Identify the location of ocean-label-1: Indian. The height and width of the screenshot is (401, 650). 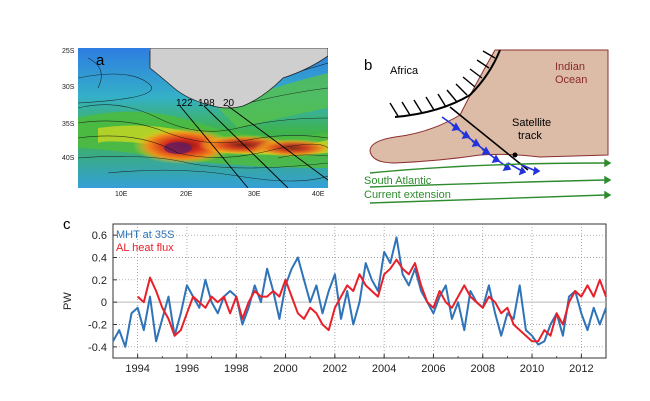
(570, 67).